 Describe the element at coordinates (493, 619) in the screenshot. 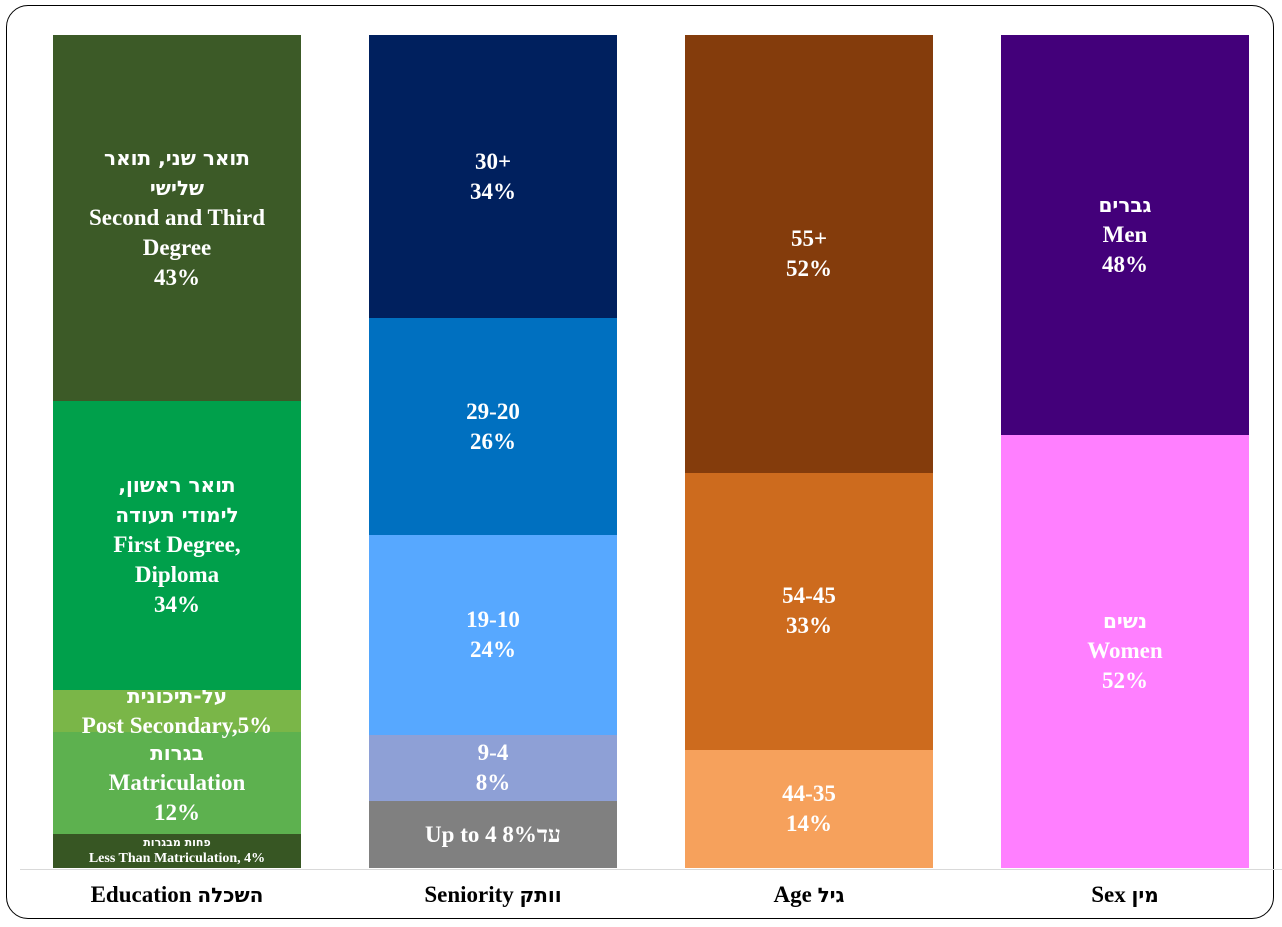

I see `data-label-line: 19-10` at that location.